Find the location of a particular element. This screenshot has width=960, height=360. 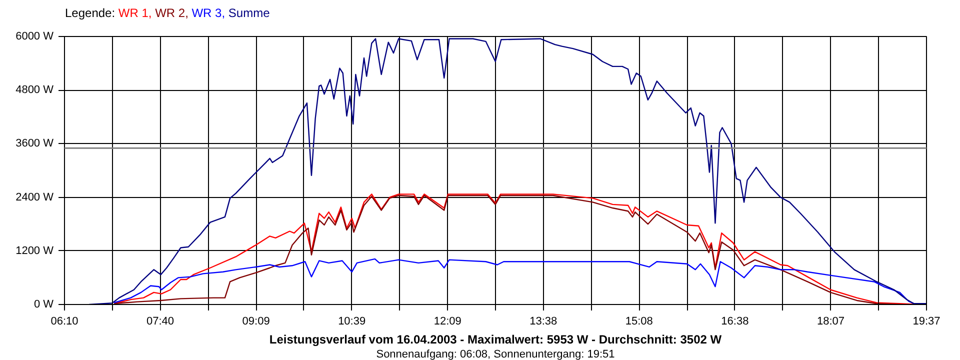

y-tick-label: 0 W is located at coordinates (44, 304).